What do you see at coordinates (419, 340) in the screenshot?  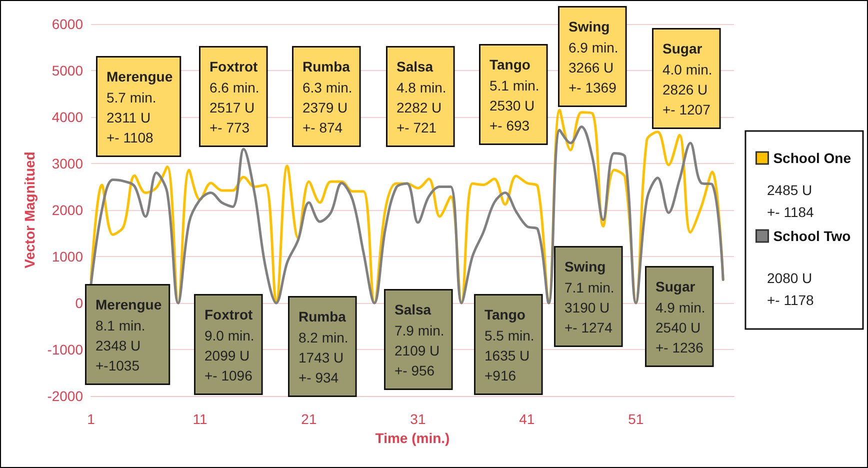 I see `annotation: Salsa 7.9 min. 2109 U +- 956` at bounding box center [419, 340].